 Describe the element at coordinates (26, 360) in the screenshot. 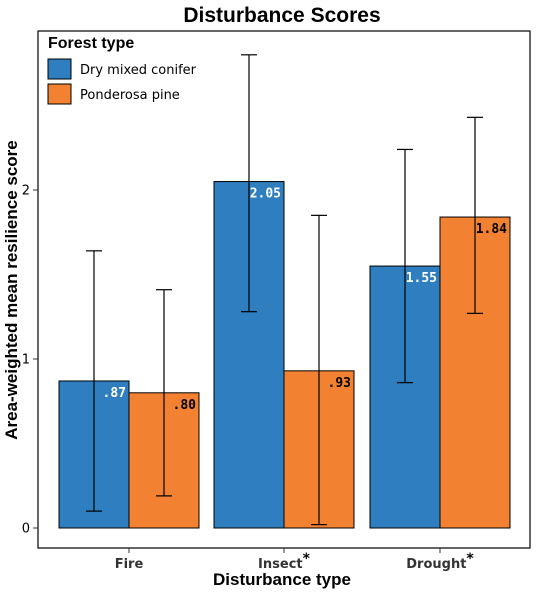

I see `y-tick-label: 1` at that location.